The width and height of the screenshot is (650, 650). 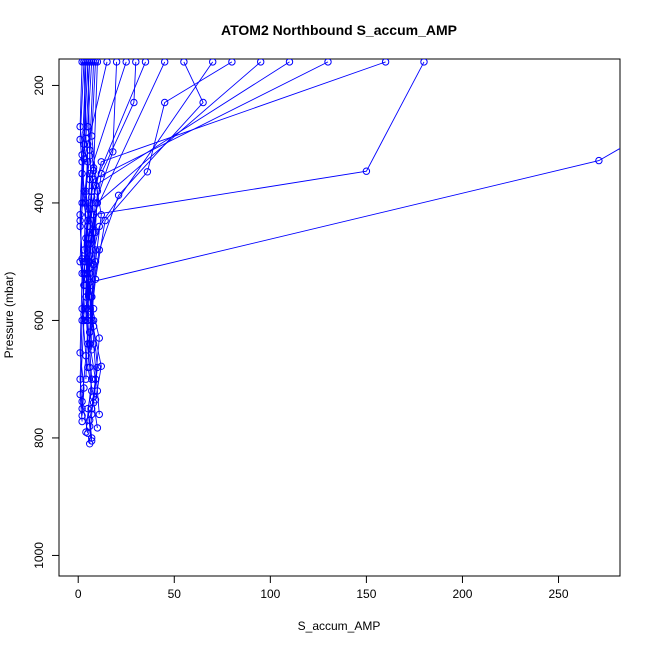 I want to click on y-axis-label: Pressure (mbar), so click(x=9, y=315).